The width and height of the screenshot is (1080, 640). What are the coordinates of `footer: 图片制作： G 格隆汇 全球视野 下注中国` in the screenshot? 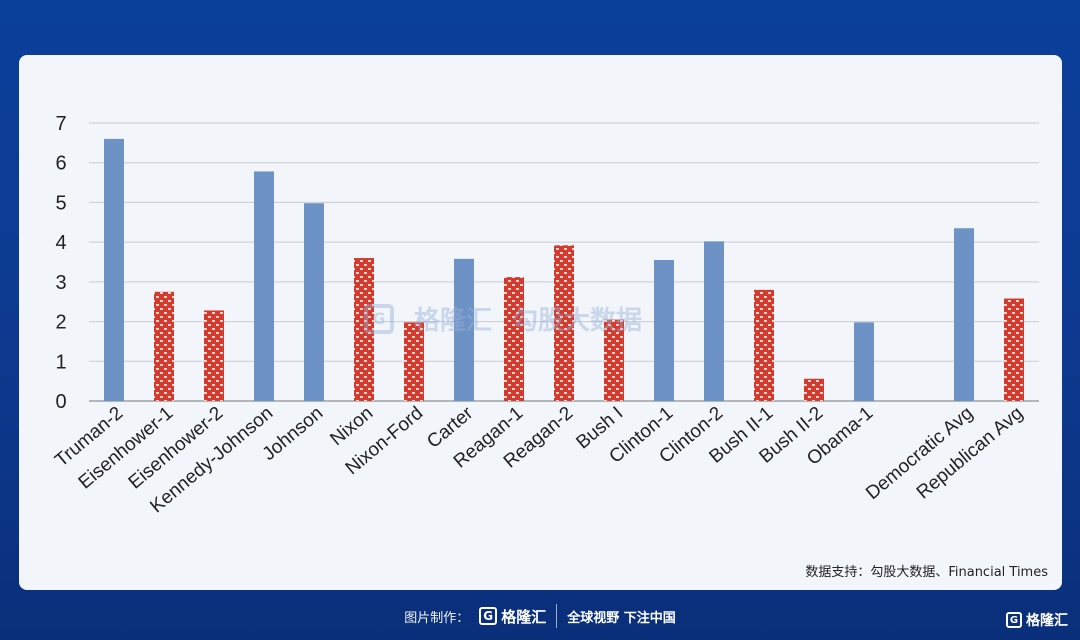 It's located at (540, 616).